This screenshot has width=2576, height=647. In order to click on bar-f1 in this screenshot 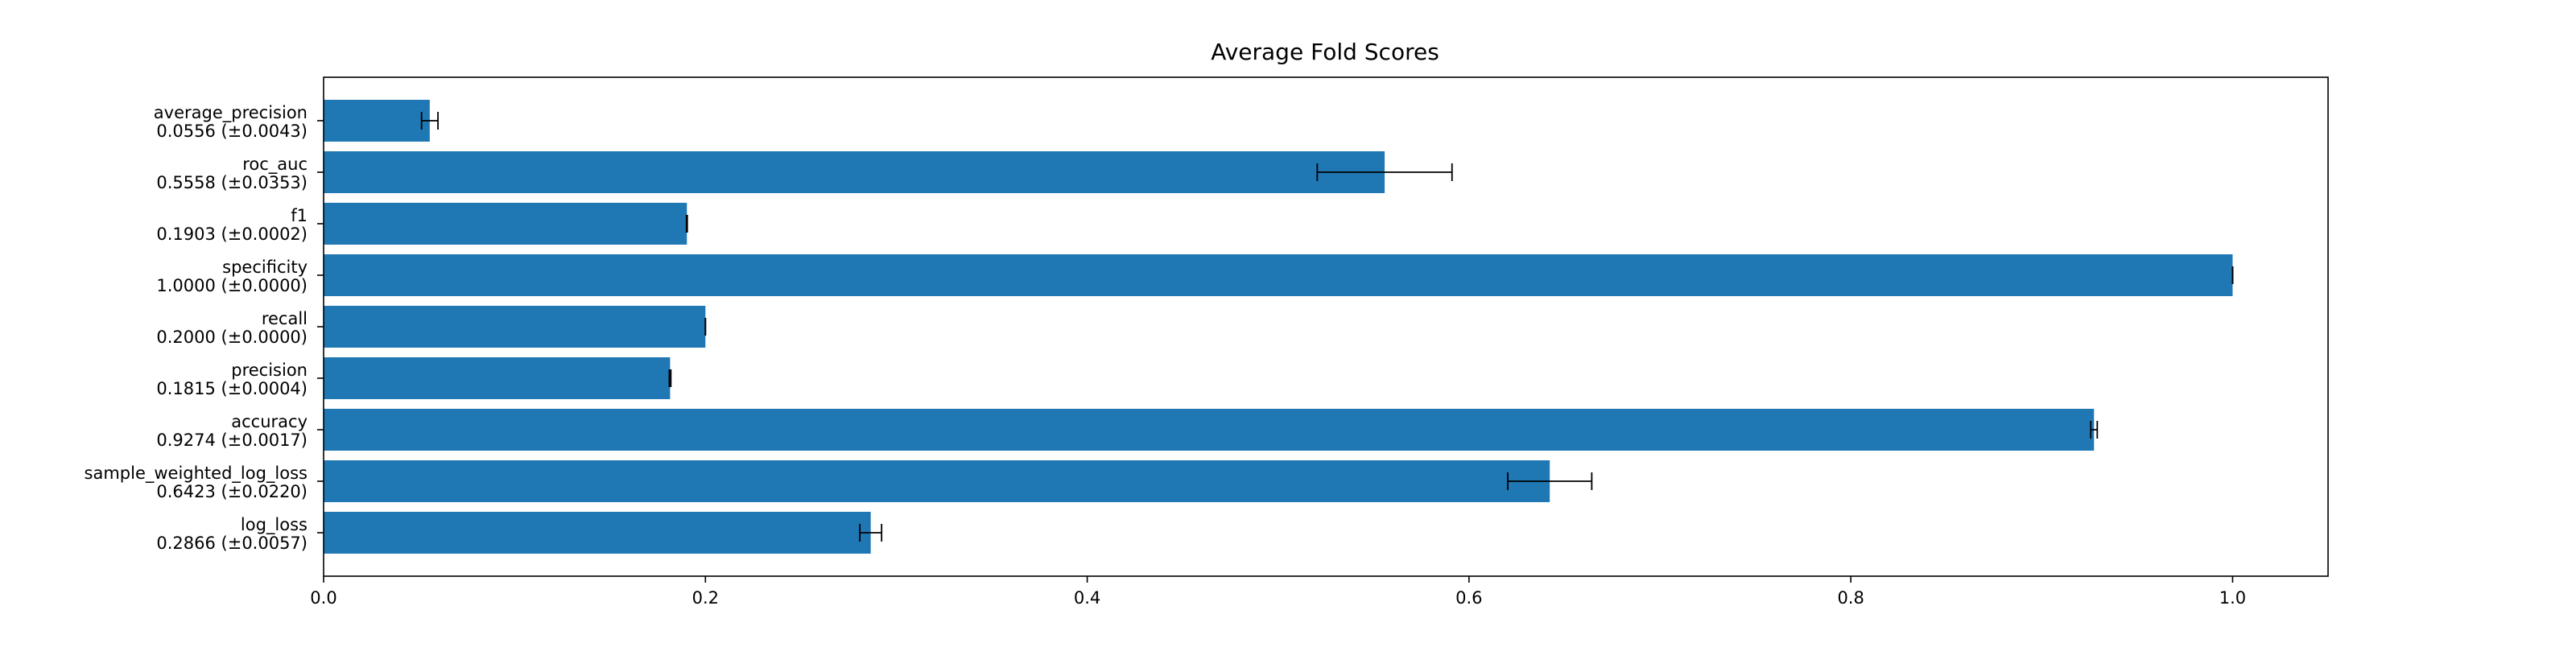, I will do `click(505, 224)`.